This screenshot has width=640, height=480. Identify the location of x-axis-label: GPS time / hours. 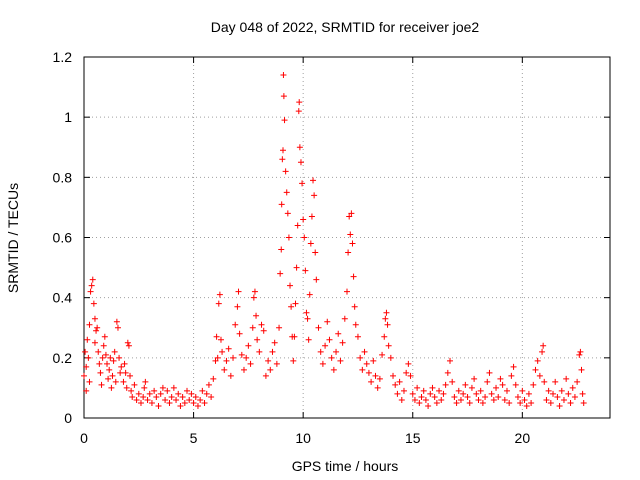
(345, 466).